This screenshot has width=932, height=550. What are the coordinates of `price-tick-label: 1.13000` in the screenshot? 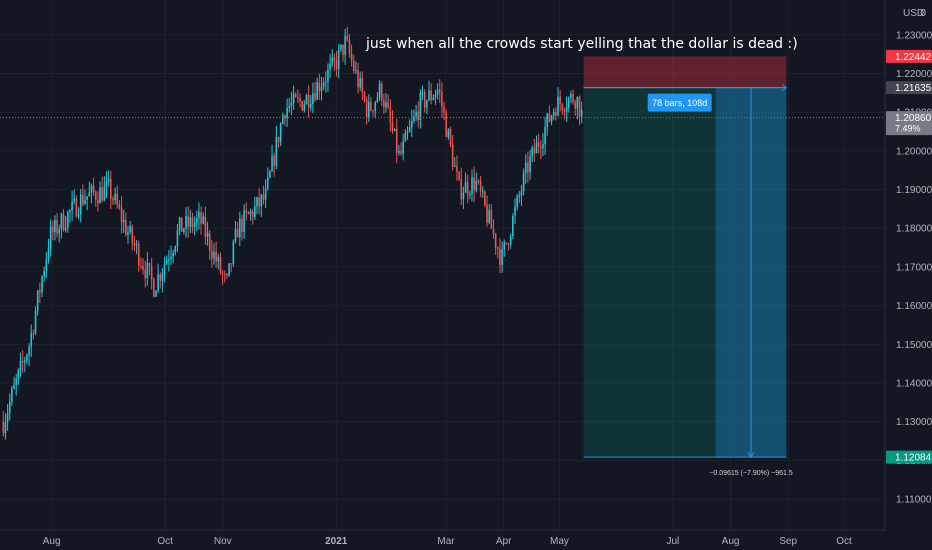 It's located at (914, 422).